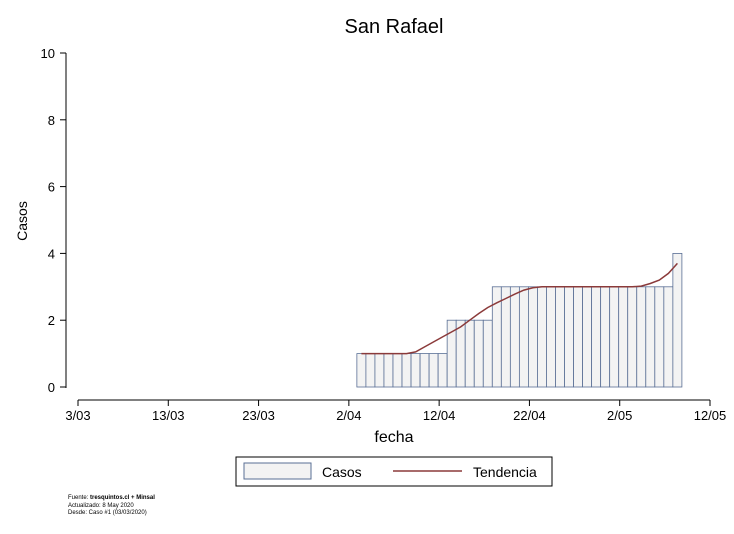  What do you see at coordinates (22, 221) in the screenshot?
I see `y-axis-label: Casos` at bounding box center [22, 221].